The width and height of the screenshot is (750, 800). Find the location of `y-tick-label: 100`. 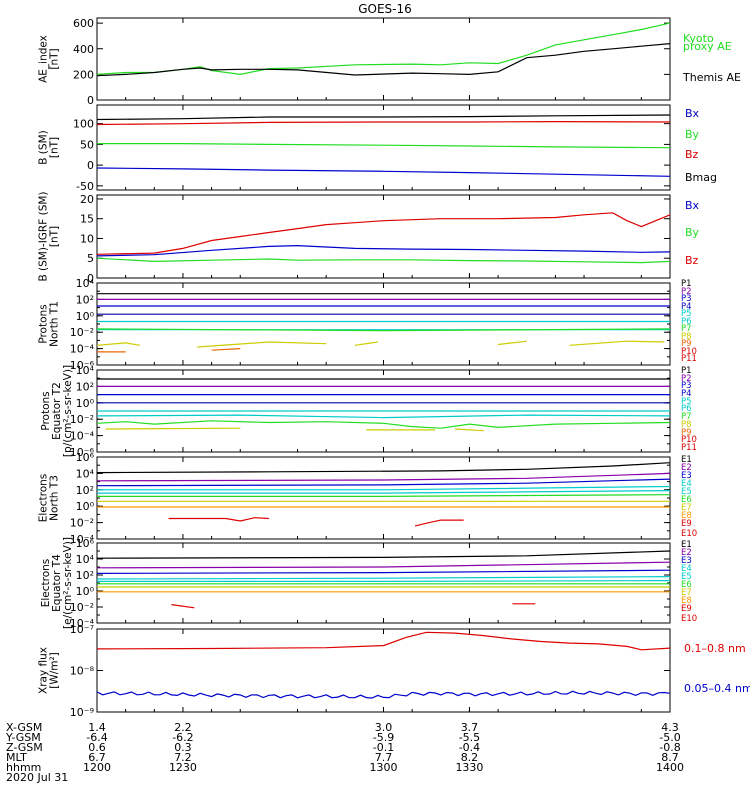

y-tick-label: 100 is located at coordinates (83, 124).